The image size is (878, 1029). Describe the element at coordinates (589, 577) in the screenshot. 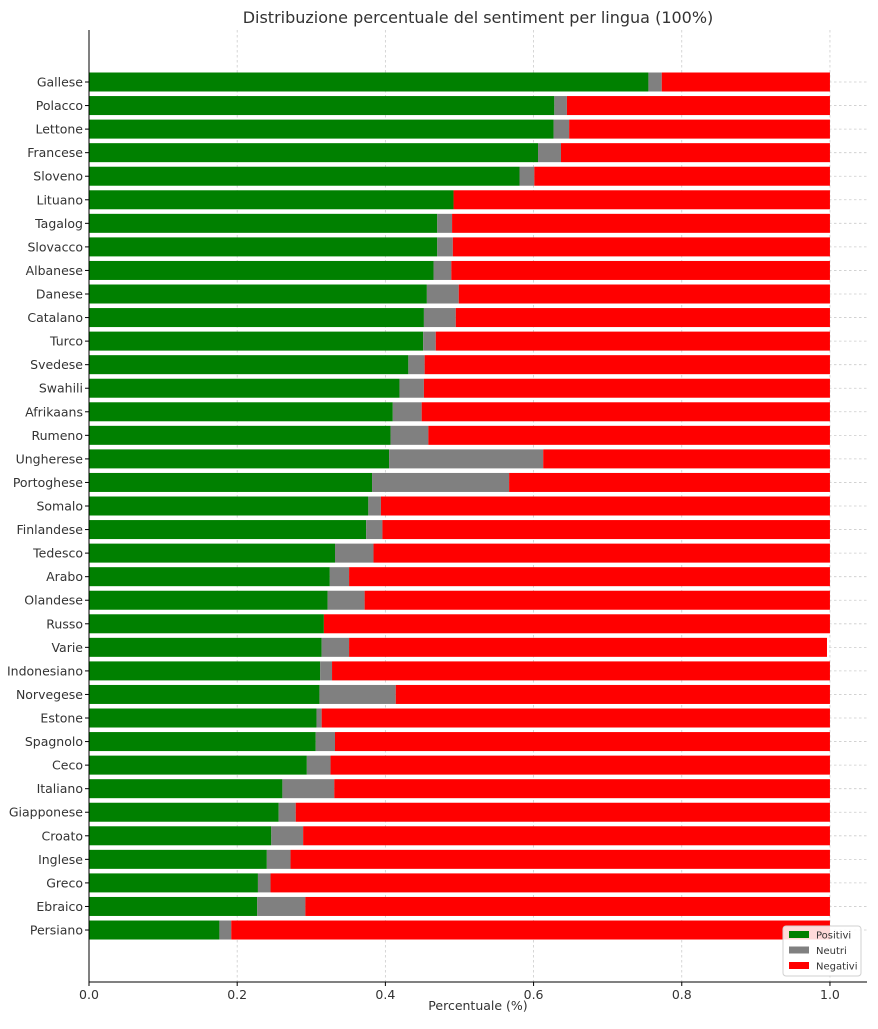

I see `bar-negativi-arabo` at that location.